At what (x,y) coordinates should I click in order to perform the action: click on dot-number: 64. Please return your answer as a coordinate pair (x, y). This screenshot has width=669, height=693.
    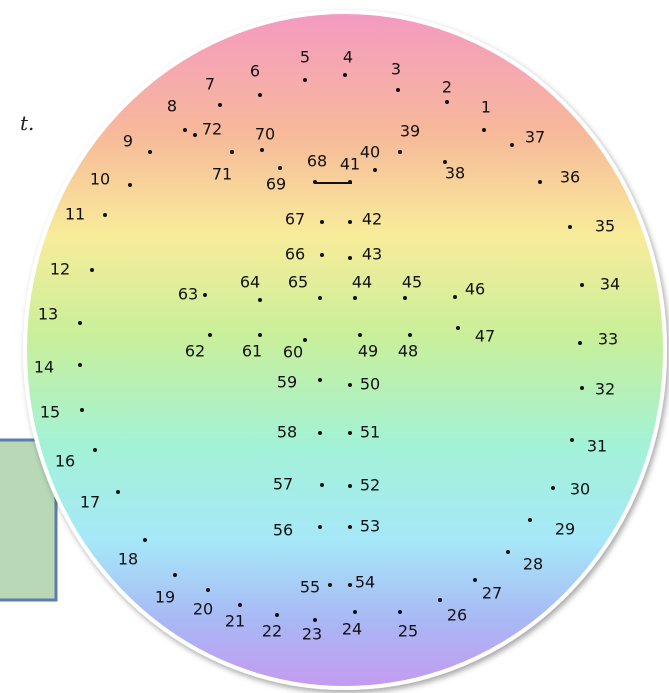
    Looking at the image, I should click on (250, 282).